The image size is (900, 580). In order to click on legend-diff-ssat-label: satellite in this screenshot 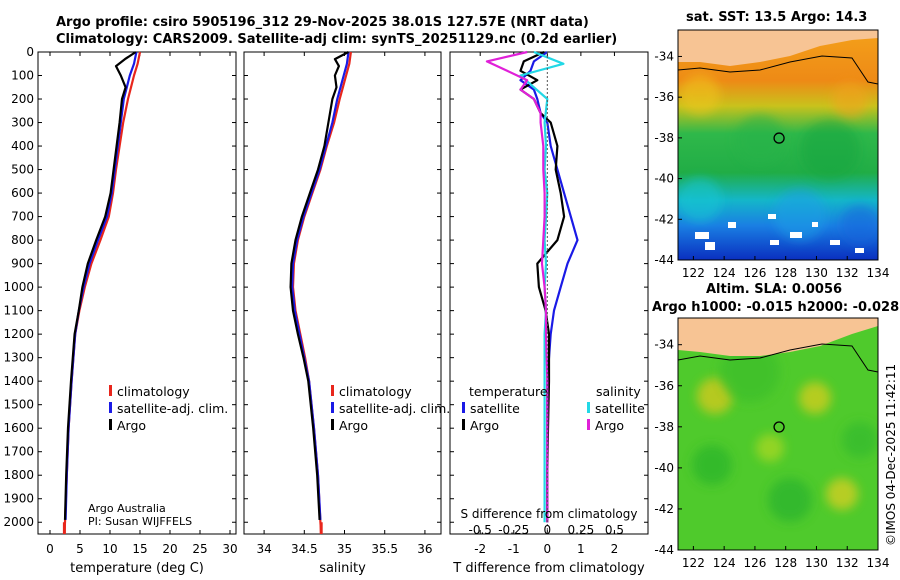, I will do `click(620, 408)`.